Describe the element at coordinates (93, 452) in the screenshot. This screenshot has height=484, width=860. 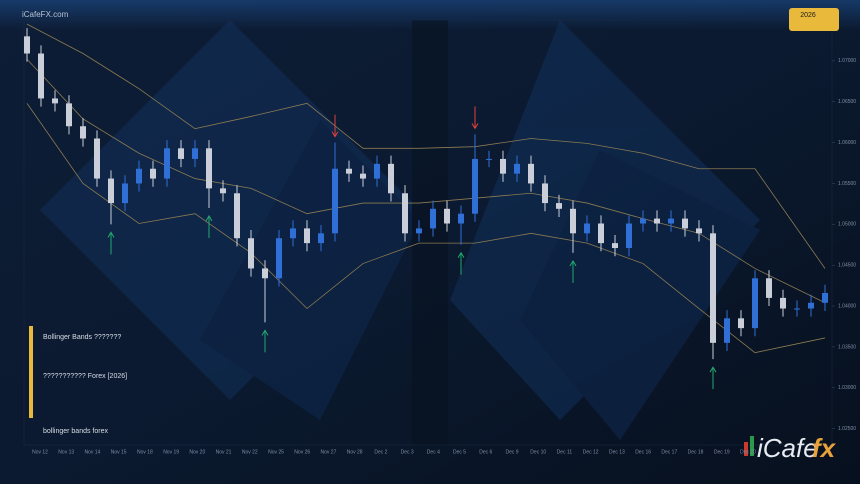
I see `x-tick-label: Nov 14` at that location.